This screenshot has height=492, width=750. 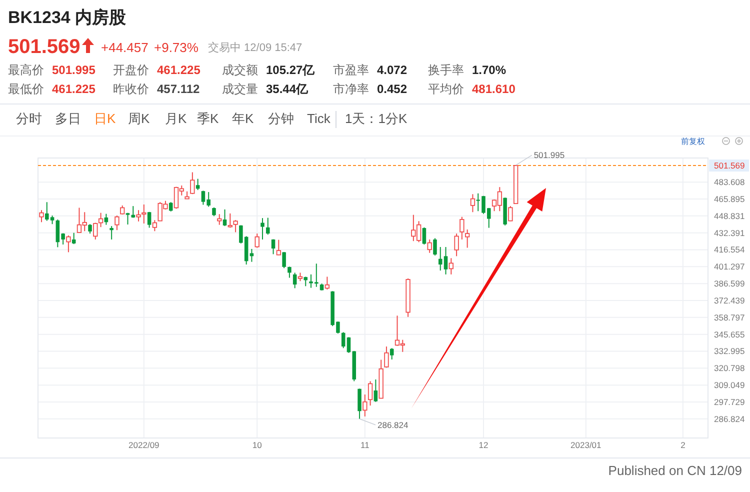 What do you see at coordinates (683, 445) in the screenshot?
I see `x-tick-label: 2` at bounding box center [683, 445].